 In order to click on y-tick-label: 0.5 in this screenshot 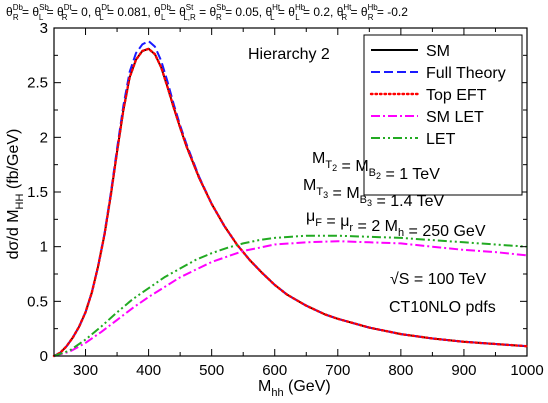, I will do `click(37, 301)`.